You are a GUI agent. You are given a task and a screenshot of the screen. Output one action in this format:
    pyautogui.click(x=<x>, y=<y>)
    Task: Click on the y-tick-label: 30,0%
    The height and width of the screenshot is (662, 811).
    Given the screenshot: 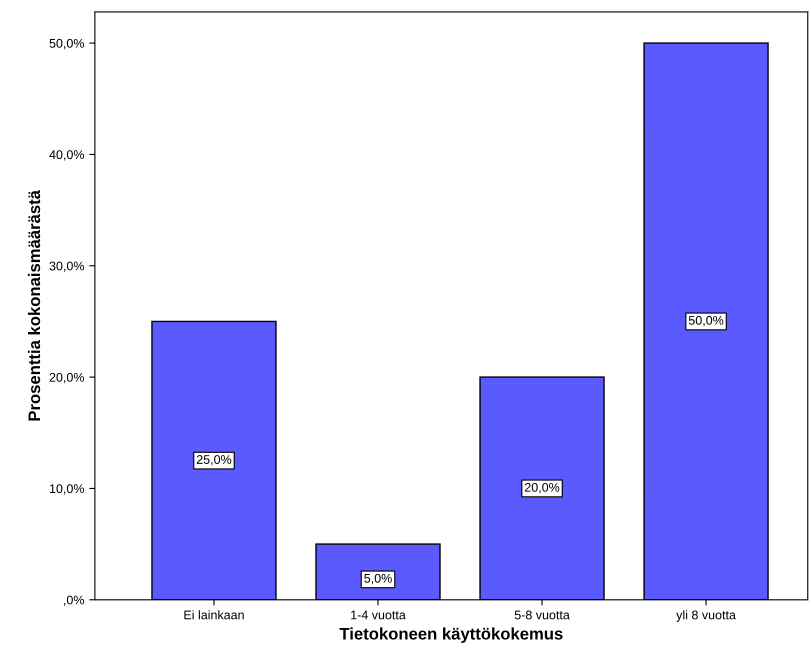 What is the action you would take?
    pyautogui.click(x=67, y=267)
    